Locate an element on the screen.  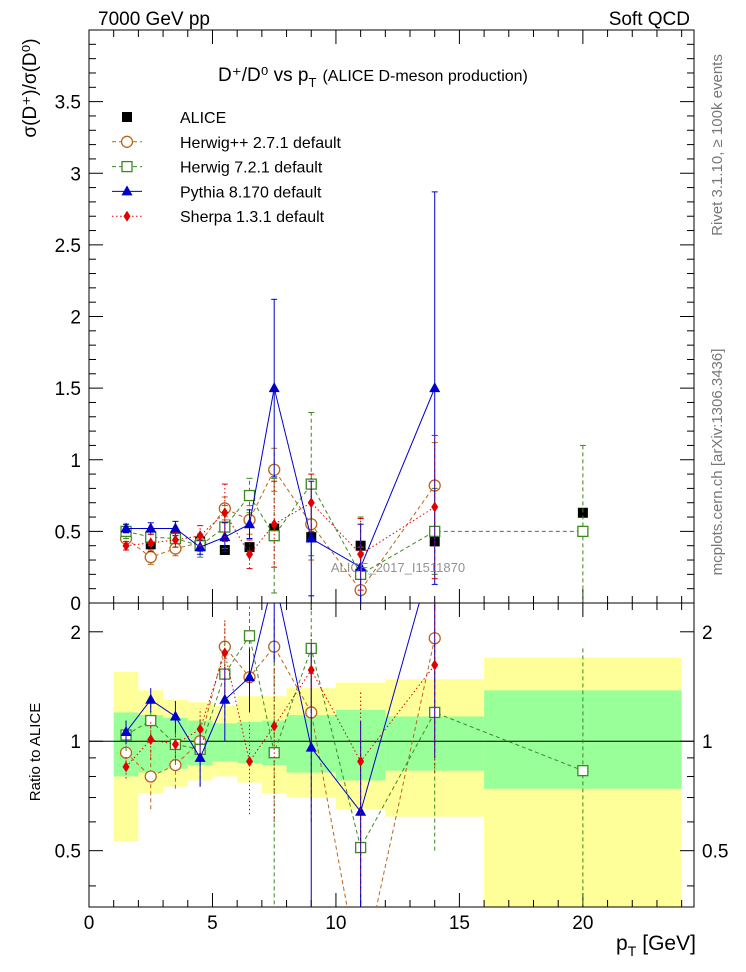
x-tick-label: 0 is located at coordinates (89, 923).